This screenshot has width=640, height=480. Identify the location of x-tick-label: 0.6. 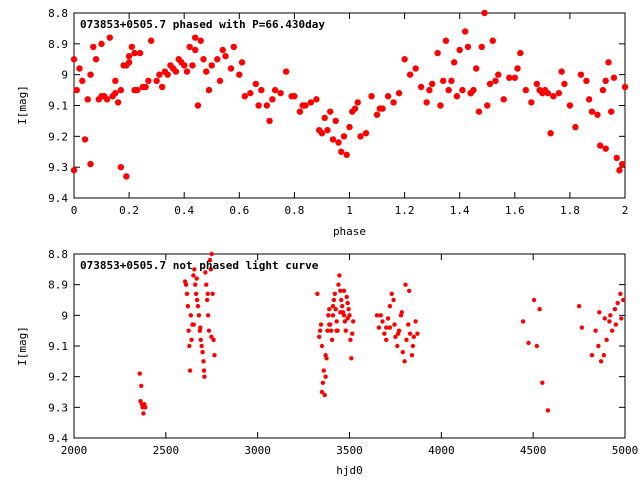
(239, 210).